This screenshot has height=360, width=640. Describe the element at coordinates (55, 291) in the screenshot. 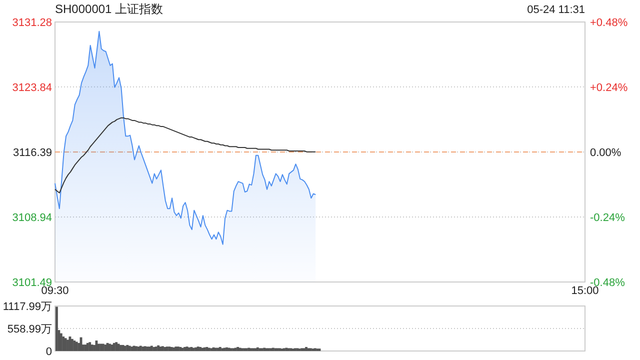

I see `x-tick-label: 09:30` at that location.